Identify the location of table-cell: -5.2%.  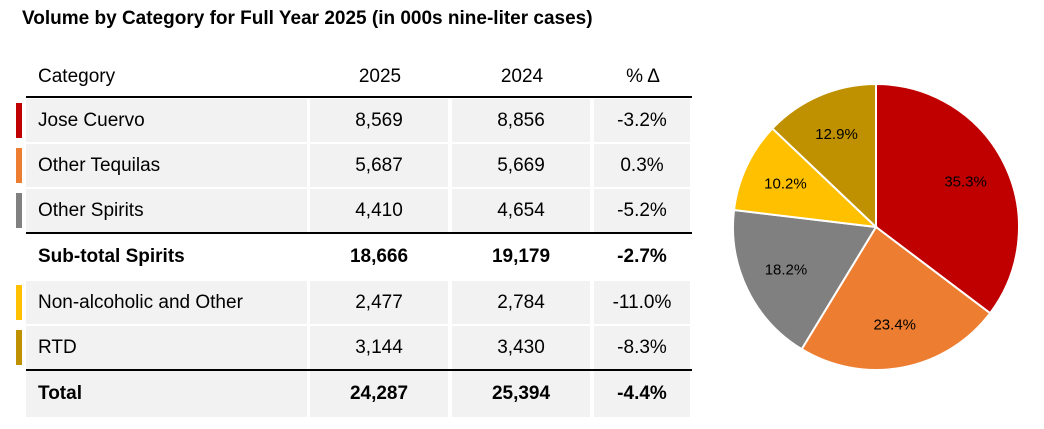
(642, 210).